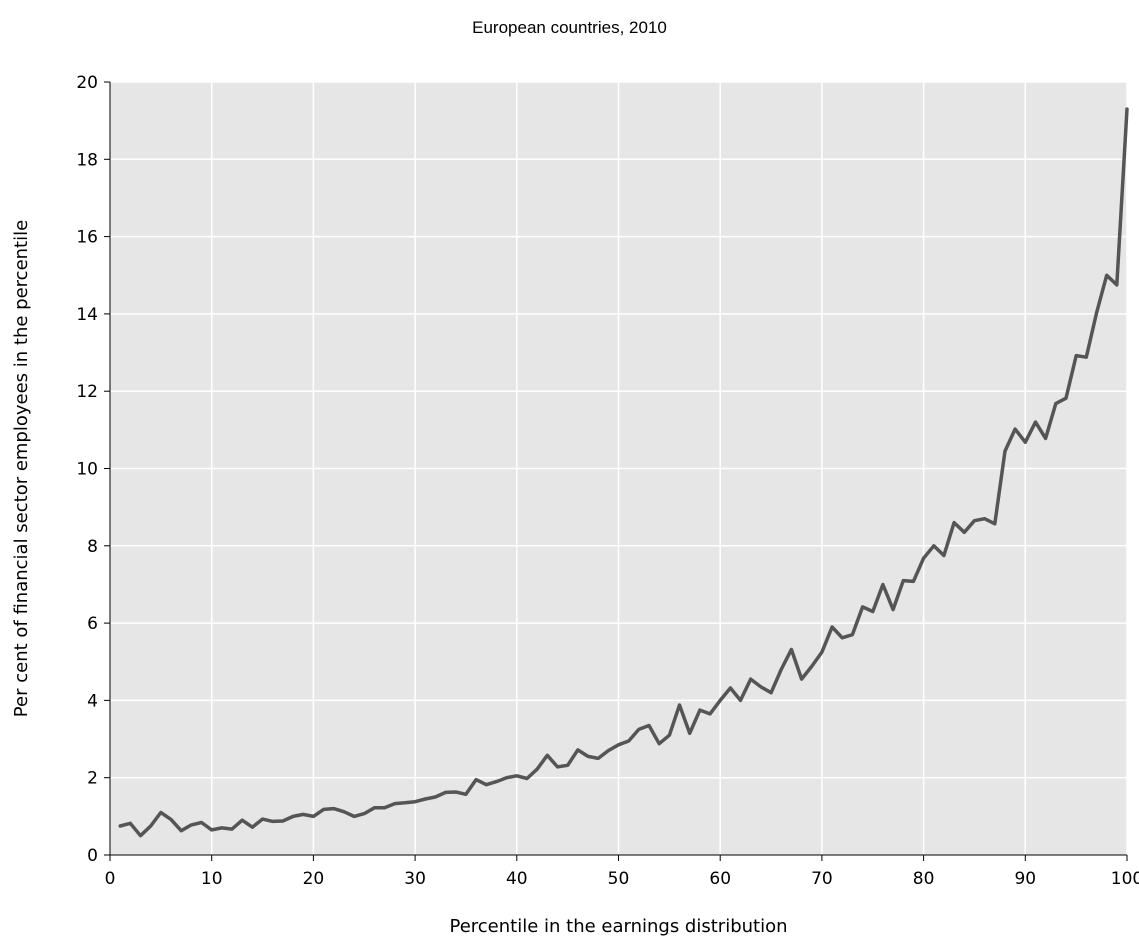  Describe the element at coordinates (924, 879) in the screenshot. I see `x-tick-label: 80` at that location.